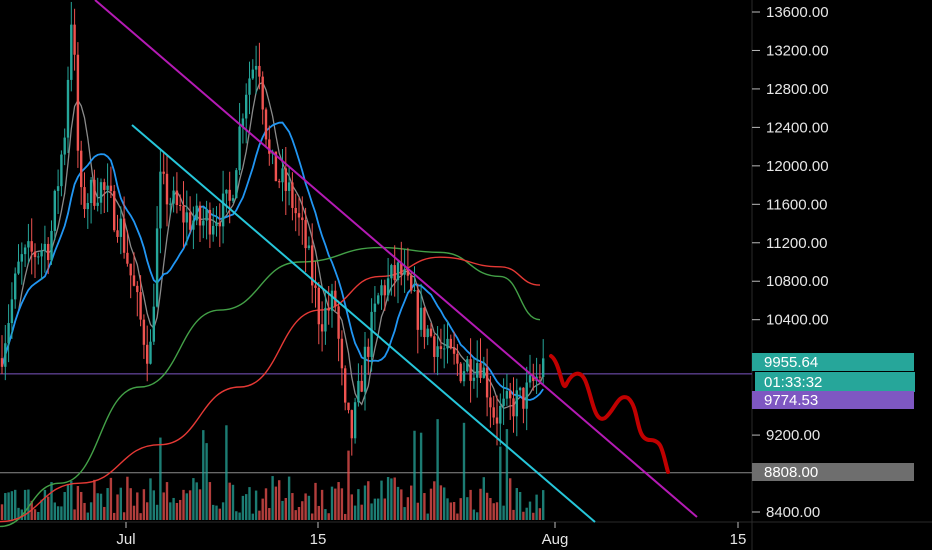 This screenshot has width=932, height=550. I want to click on y-tick-label: 9200.00, so click(793, 435).